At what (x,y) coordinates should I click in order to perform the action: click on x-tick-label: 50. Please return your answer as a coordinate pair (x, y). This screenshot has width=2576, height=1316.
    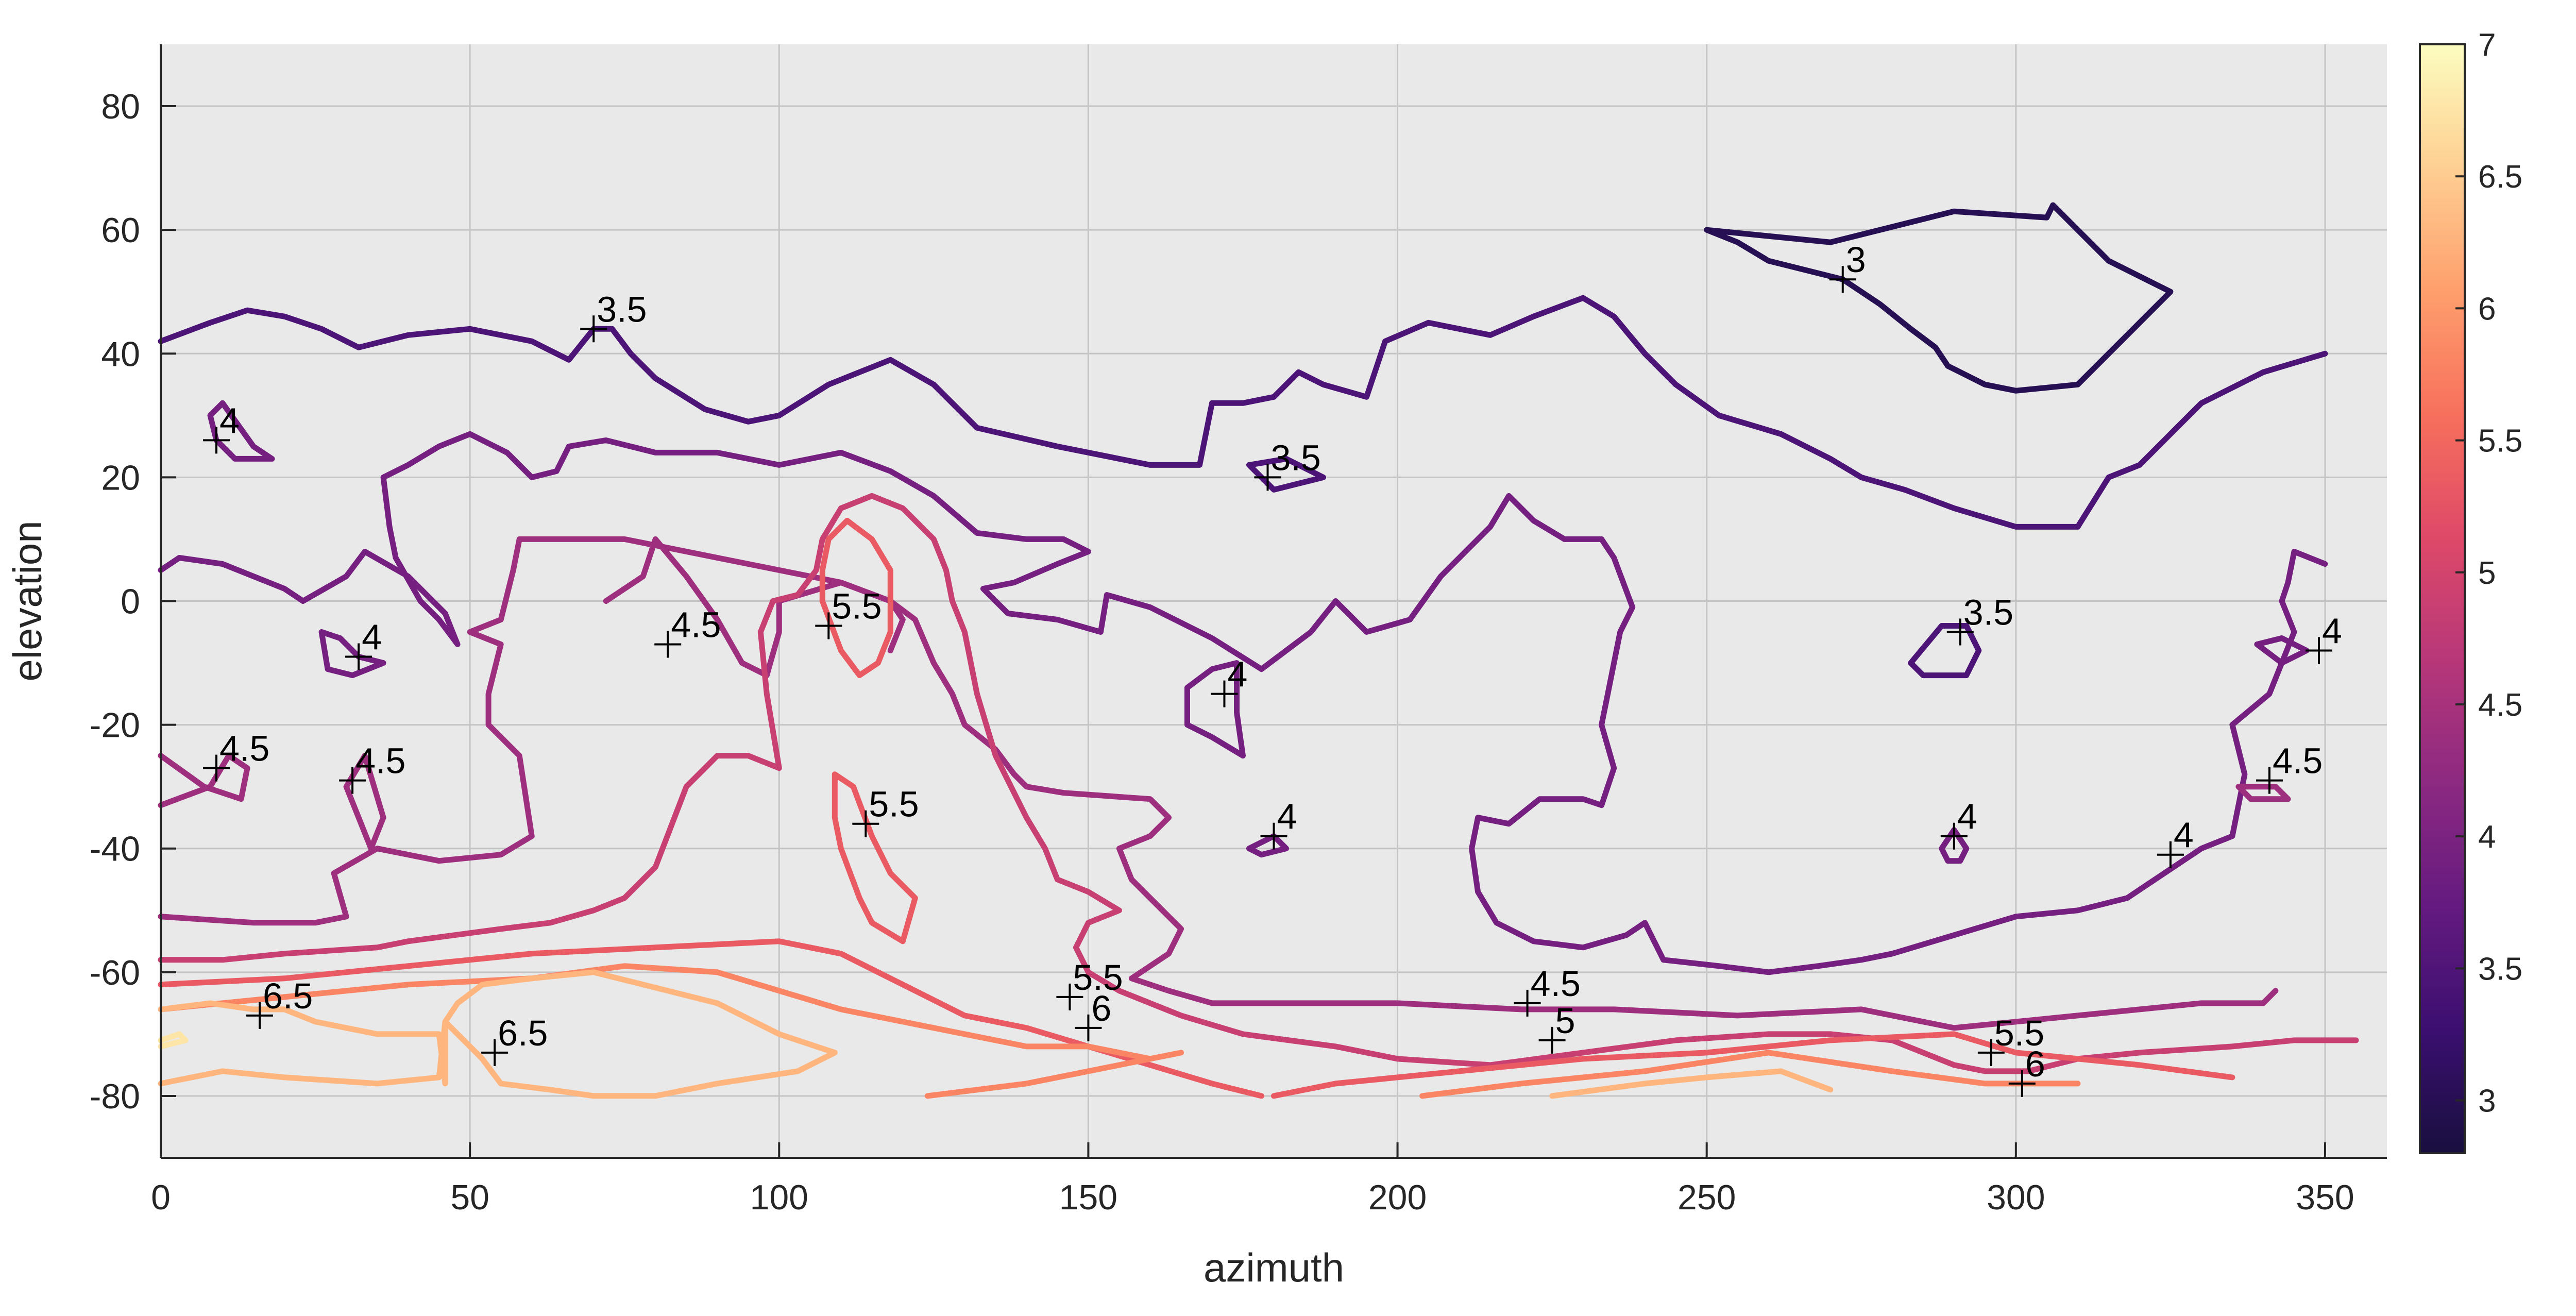
    Looking at the image, I should click on (469, 1197).